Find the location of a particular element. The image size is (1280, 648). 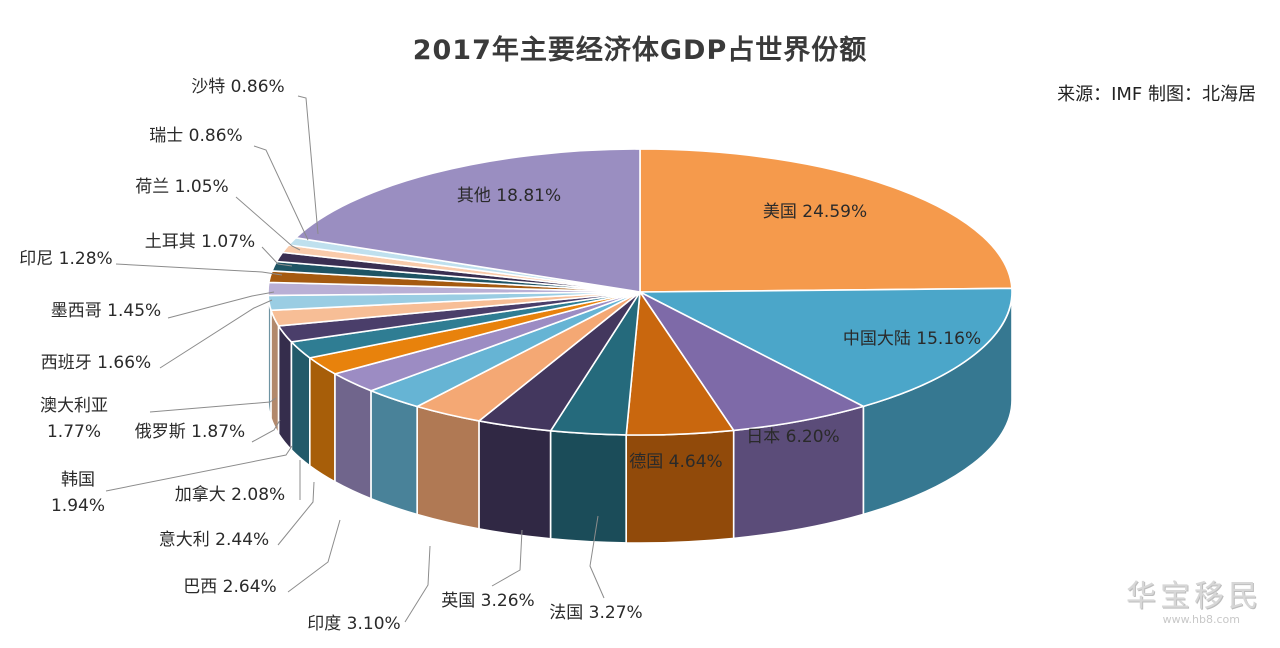

slice-18-leader is located at coordinates (281, 193).